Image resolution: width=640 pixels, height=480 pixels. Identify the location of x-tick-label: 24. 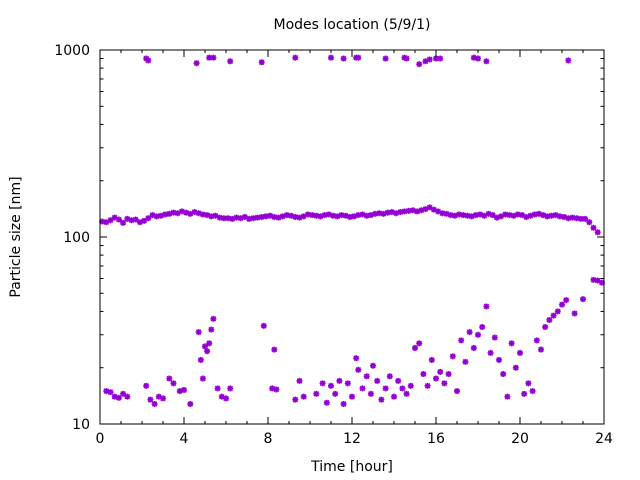
(604, 439).